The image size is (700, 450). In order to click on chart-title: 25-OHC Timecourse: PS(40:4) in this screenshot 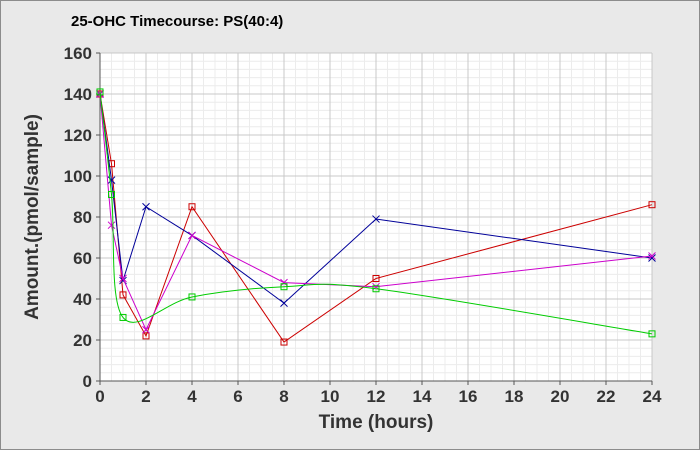, I will do `click(177, 21)`.